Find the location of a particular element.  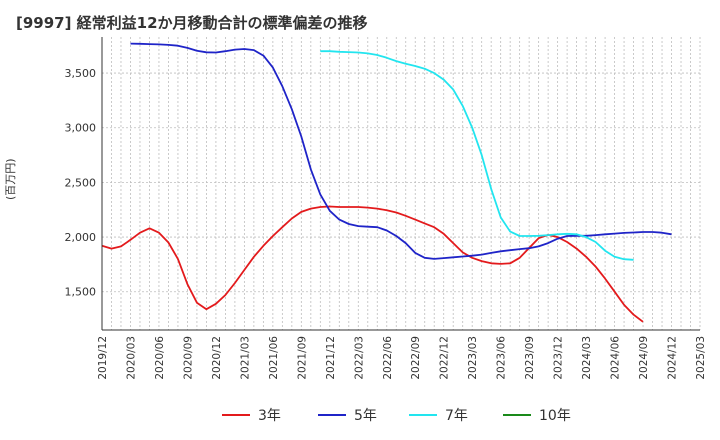

x-tick-label: 2021/03 is located at coordinates (245, 358).